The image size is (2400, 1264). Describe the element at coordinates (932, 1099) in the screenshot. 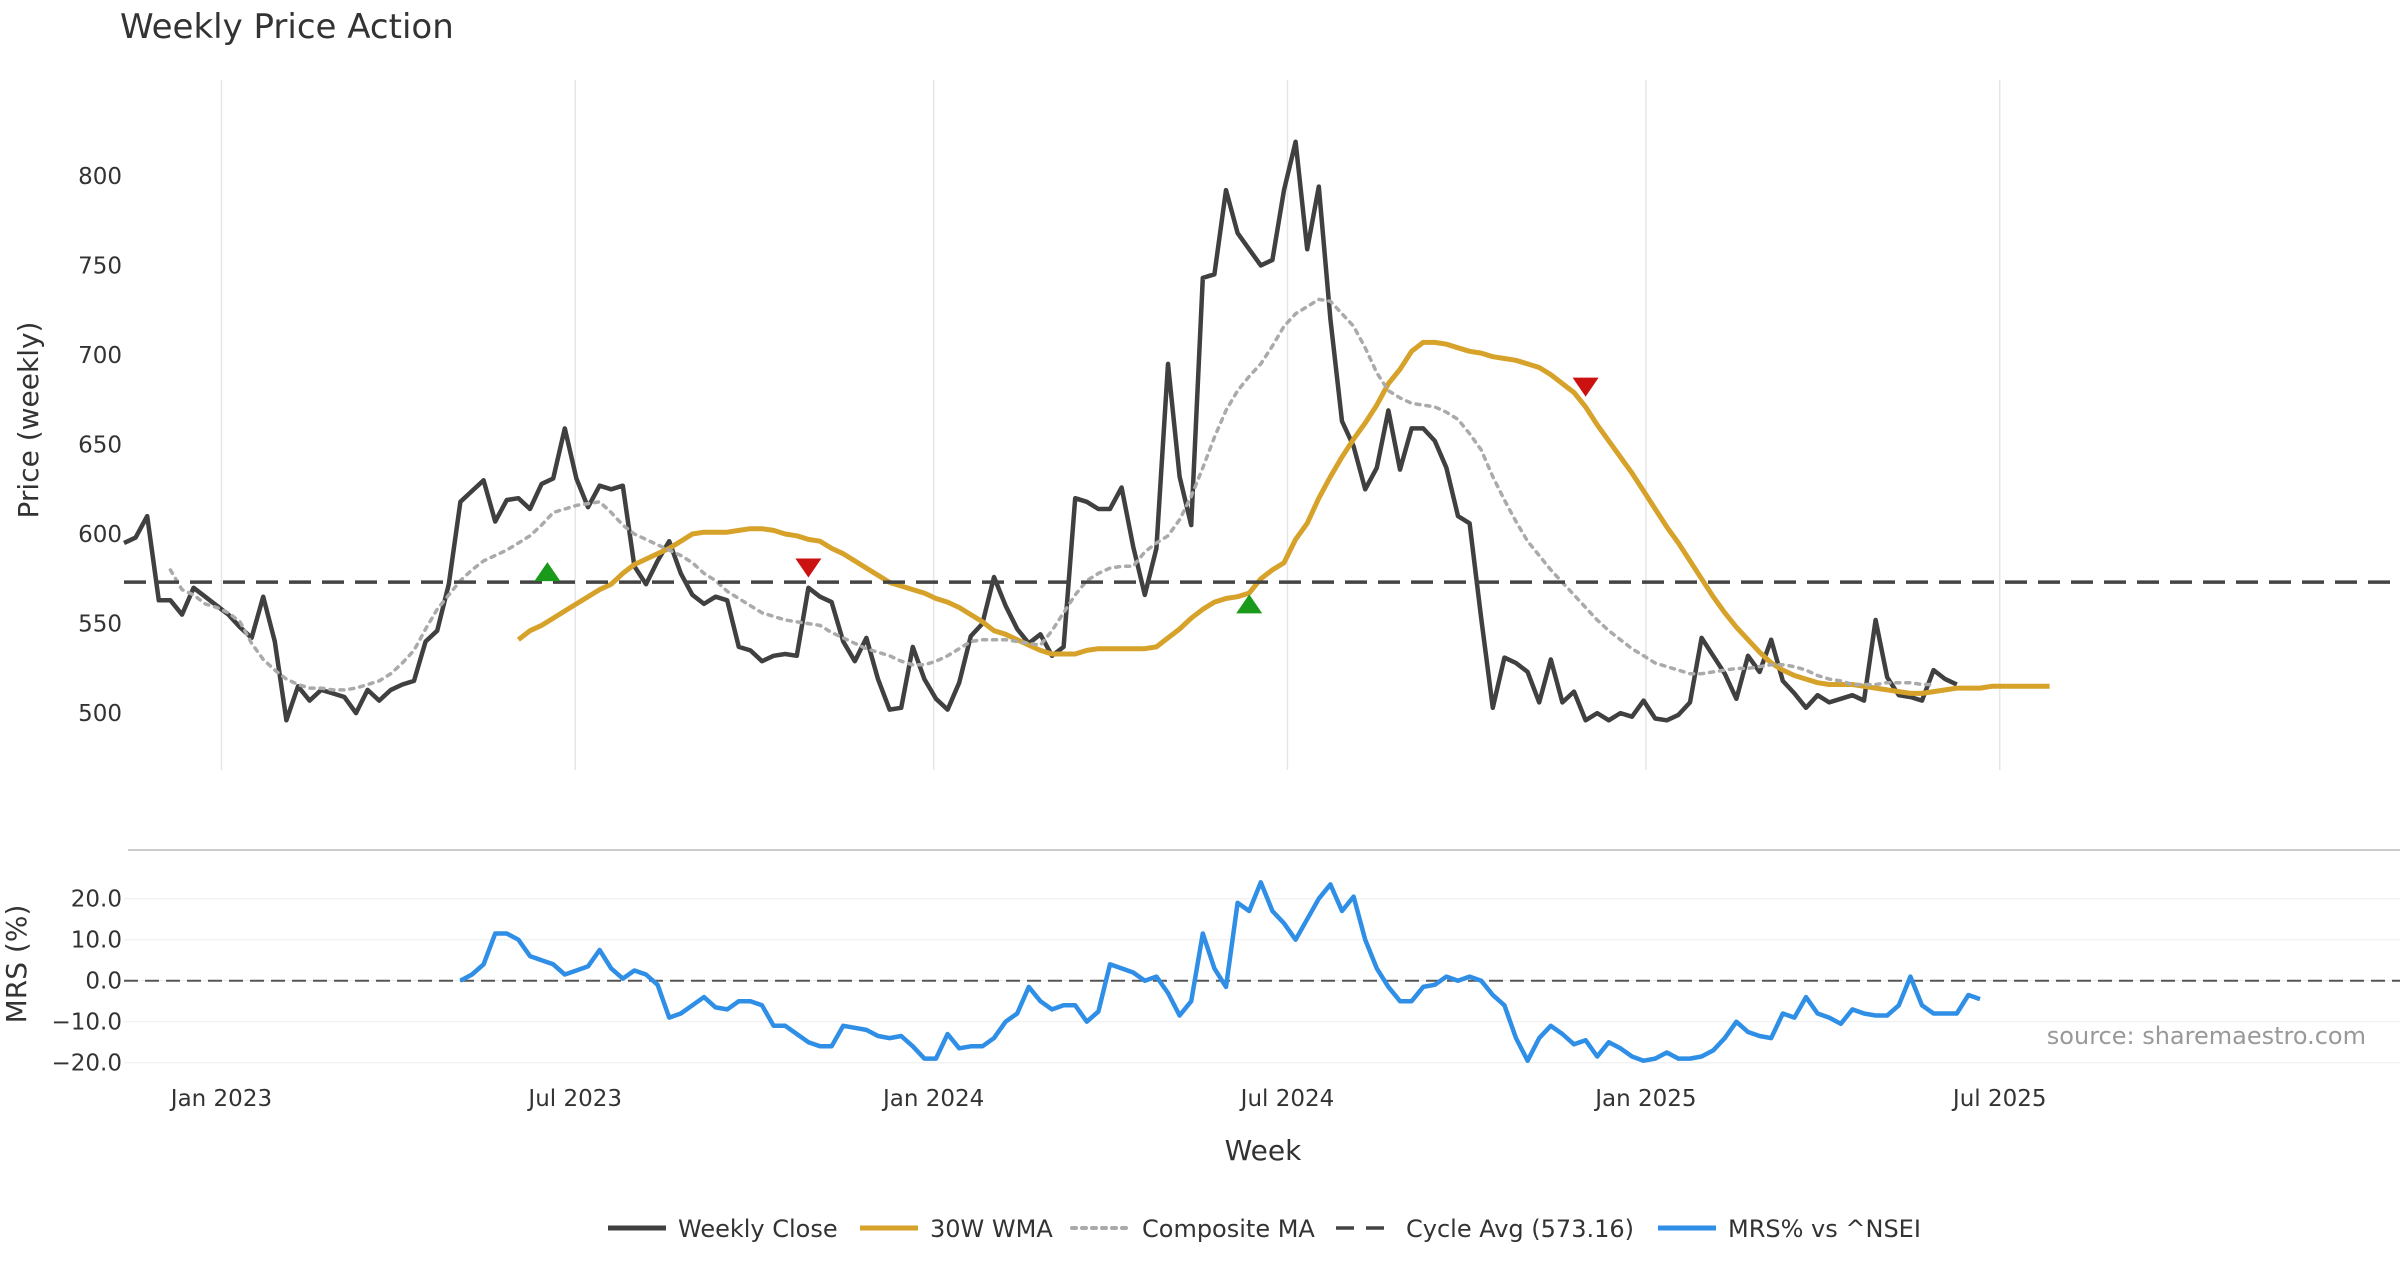

I see `x-tick-label: Jan 2024` at that location.